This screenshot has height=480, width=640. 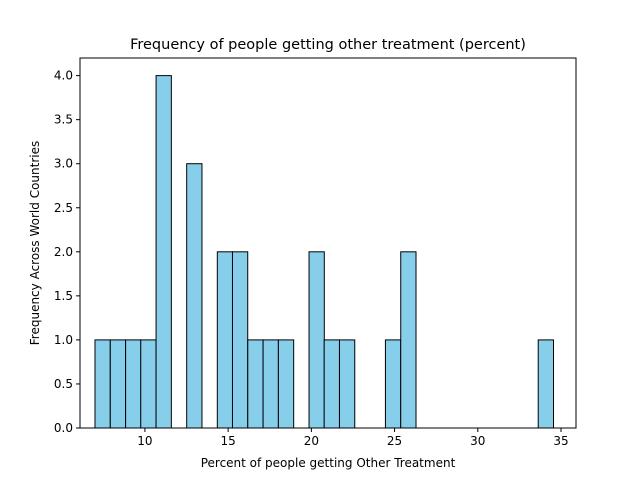 What do you see at coordinates (63, 76) in the screenshot?
I see `y-tick-label: 4.0` at bounding box center [63, 76].